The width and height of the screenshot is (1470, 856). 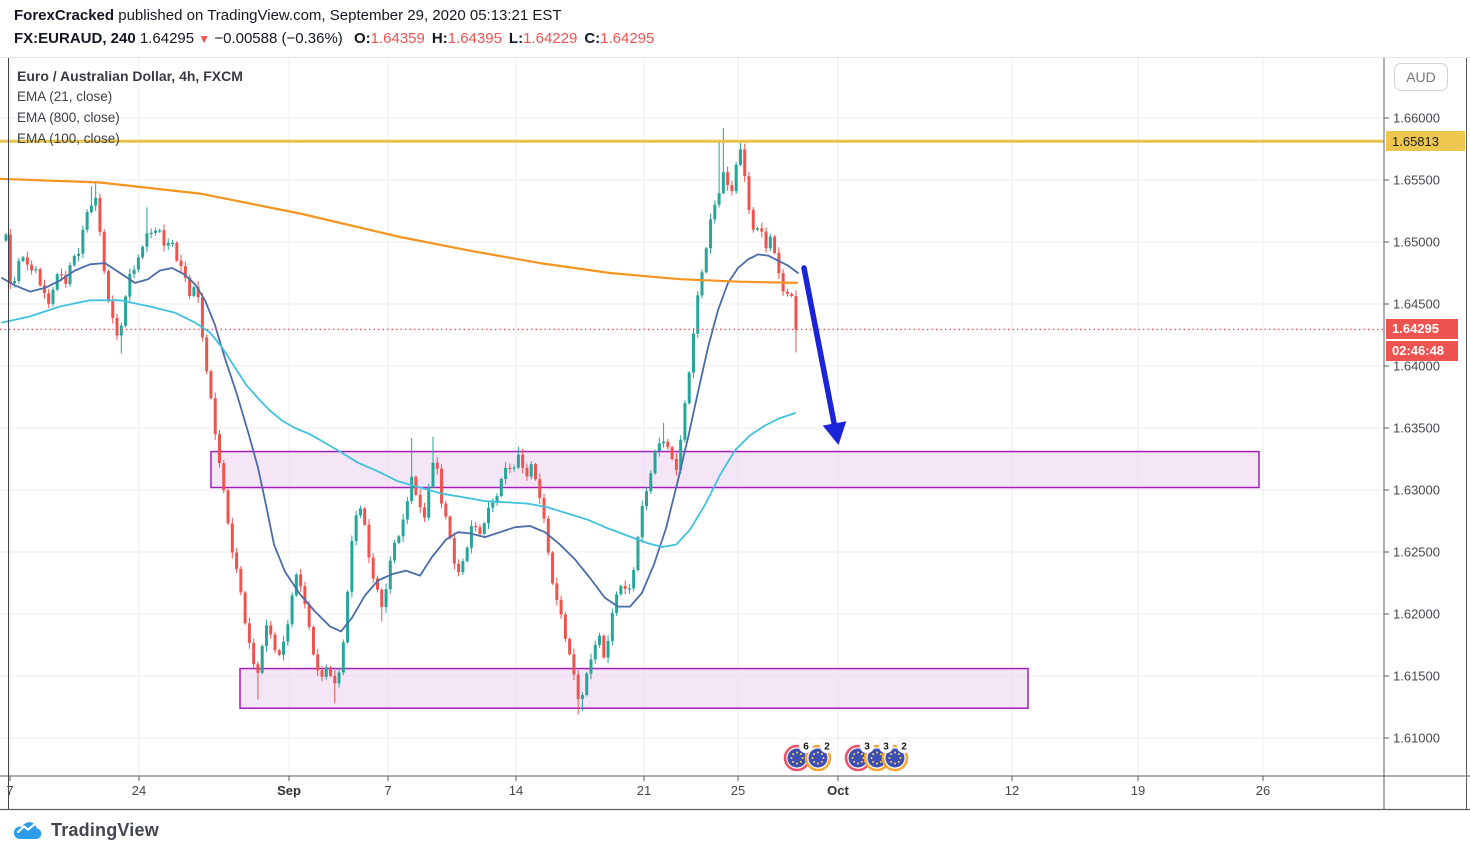 What do you see at coordinates (806, 746) in the screenshot?
I see `event-count-badge: 6` at bounding box center [806, 746].